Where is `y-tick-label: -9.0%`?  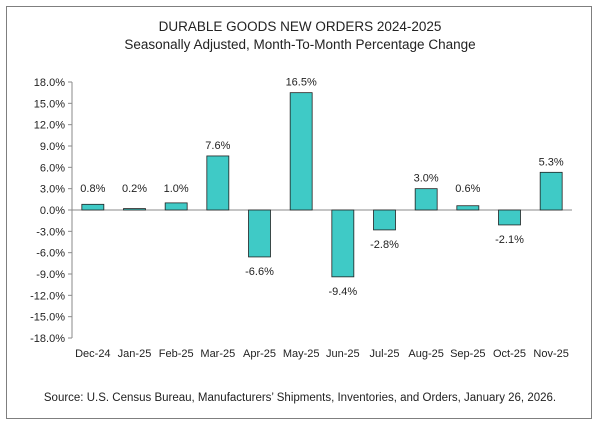
y-tick-label: -9.0% is located at coordinates (50, 275).